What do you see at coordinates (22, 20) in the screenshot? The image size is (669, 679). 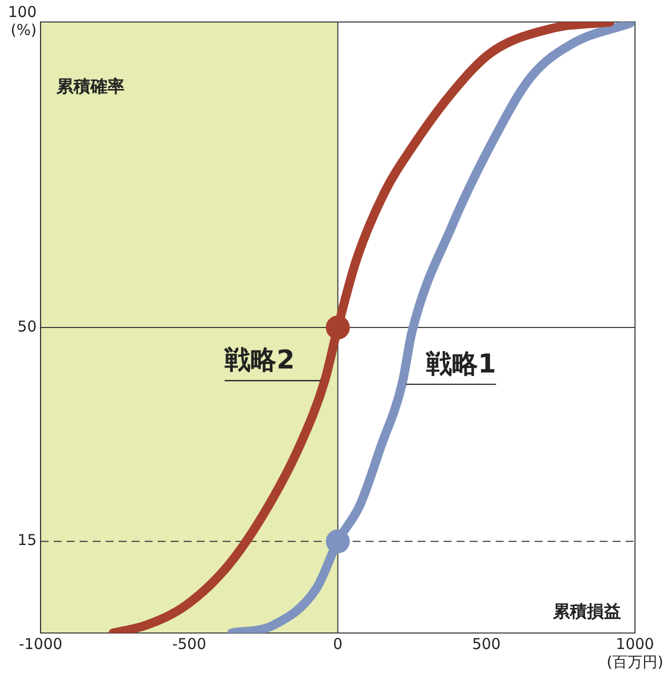 I see `y-tick-label: 100 (%)` at bounding box center [22, 20].